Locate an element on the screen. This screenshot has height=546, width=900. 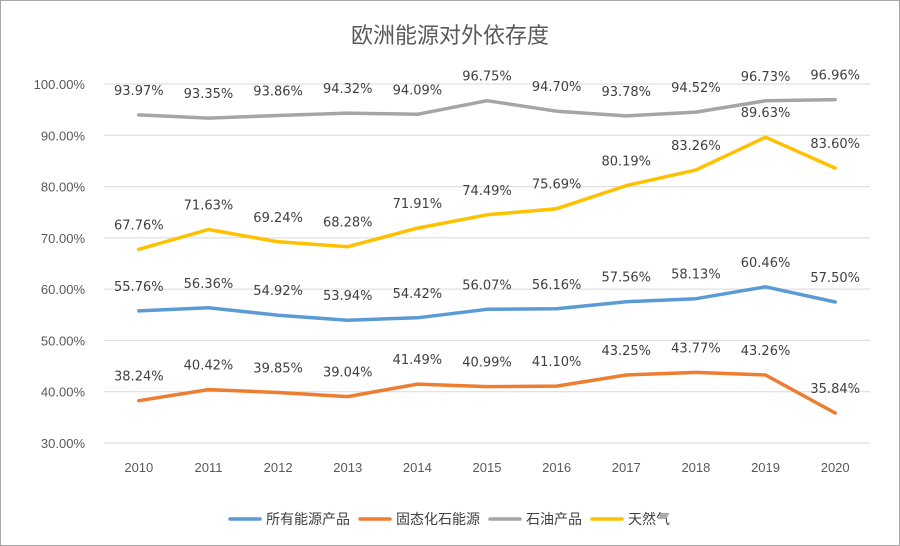
data-label: 54.42% is located at coordinates (418, 294).